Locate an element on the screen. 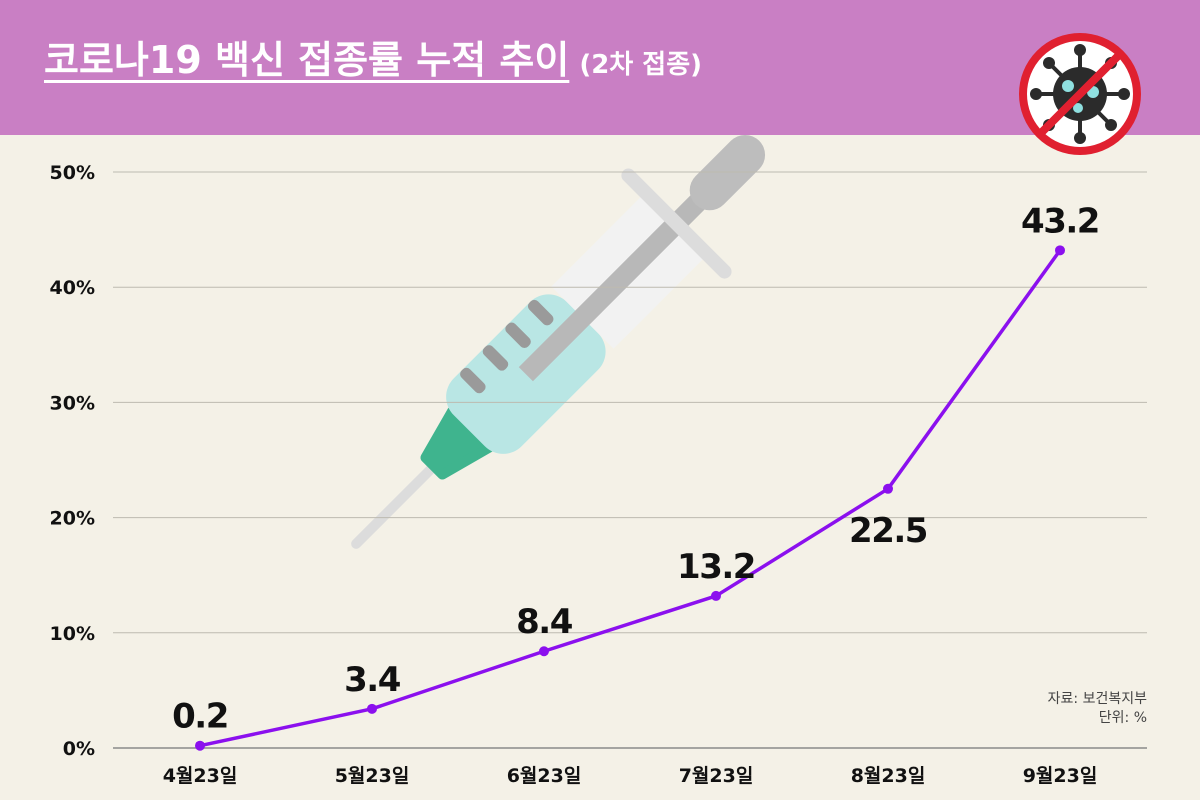 The image size is (1200, 800). y-tick-label: 40% is located at coordinates (72, 288).